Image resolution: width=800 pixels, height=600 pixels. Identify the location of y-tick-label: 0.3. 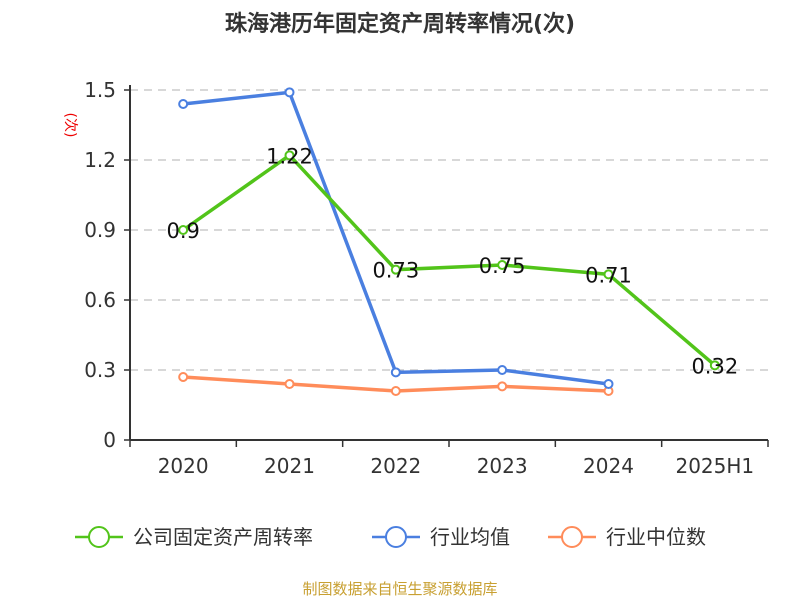
(100, 370).